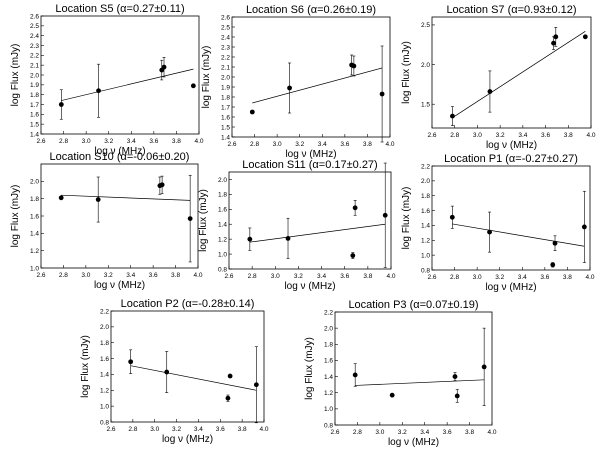  Describe the element at coordinates (151, 9) in the screenshot. I see `panel-title-alpha: (α=0.27±0.11)` at that location.